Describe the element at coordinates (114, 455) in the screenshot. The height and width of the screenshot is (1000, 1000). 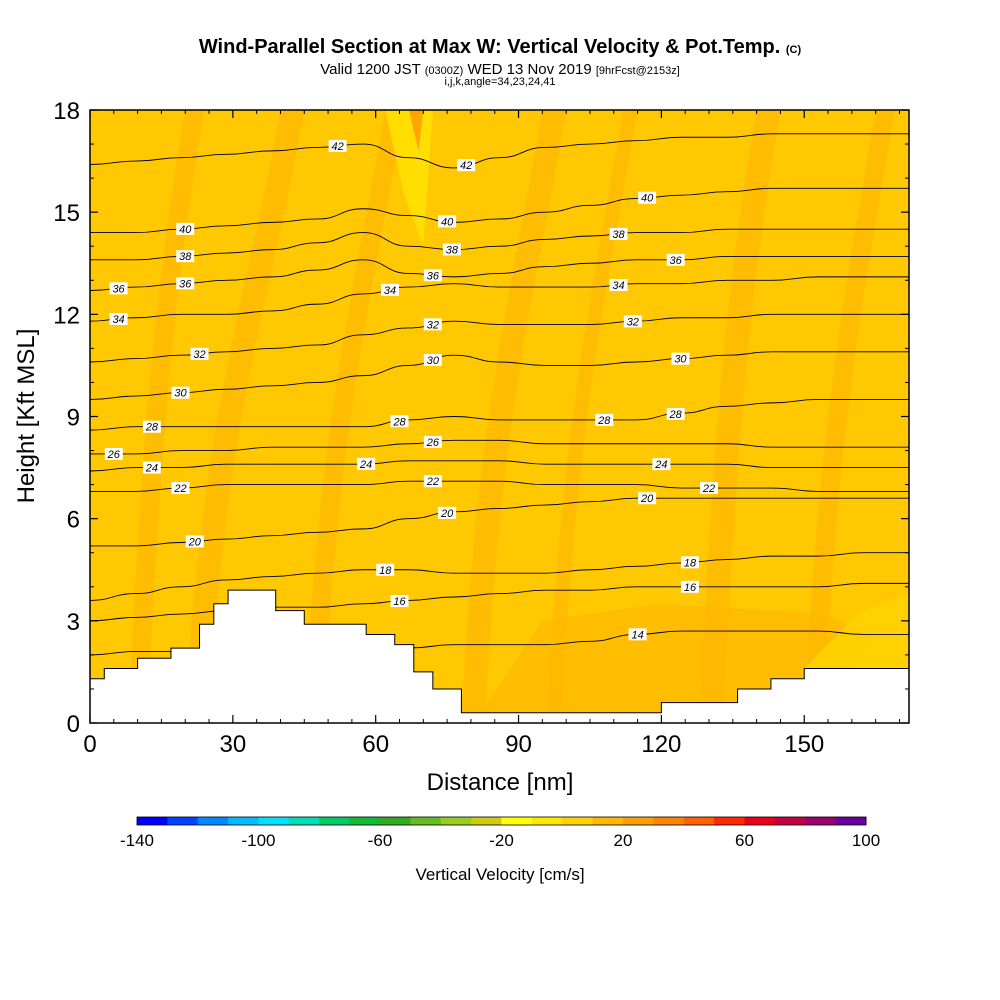
I see `contour-label: 26` at that location.